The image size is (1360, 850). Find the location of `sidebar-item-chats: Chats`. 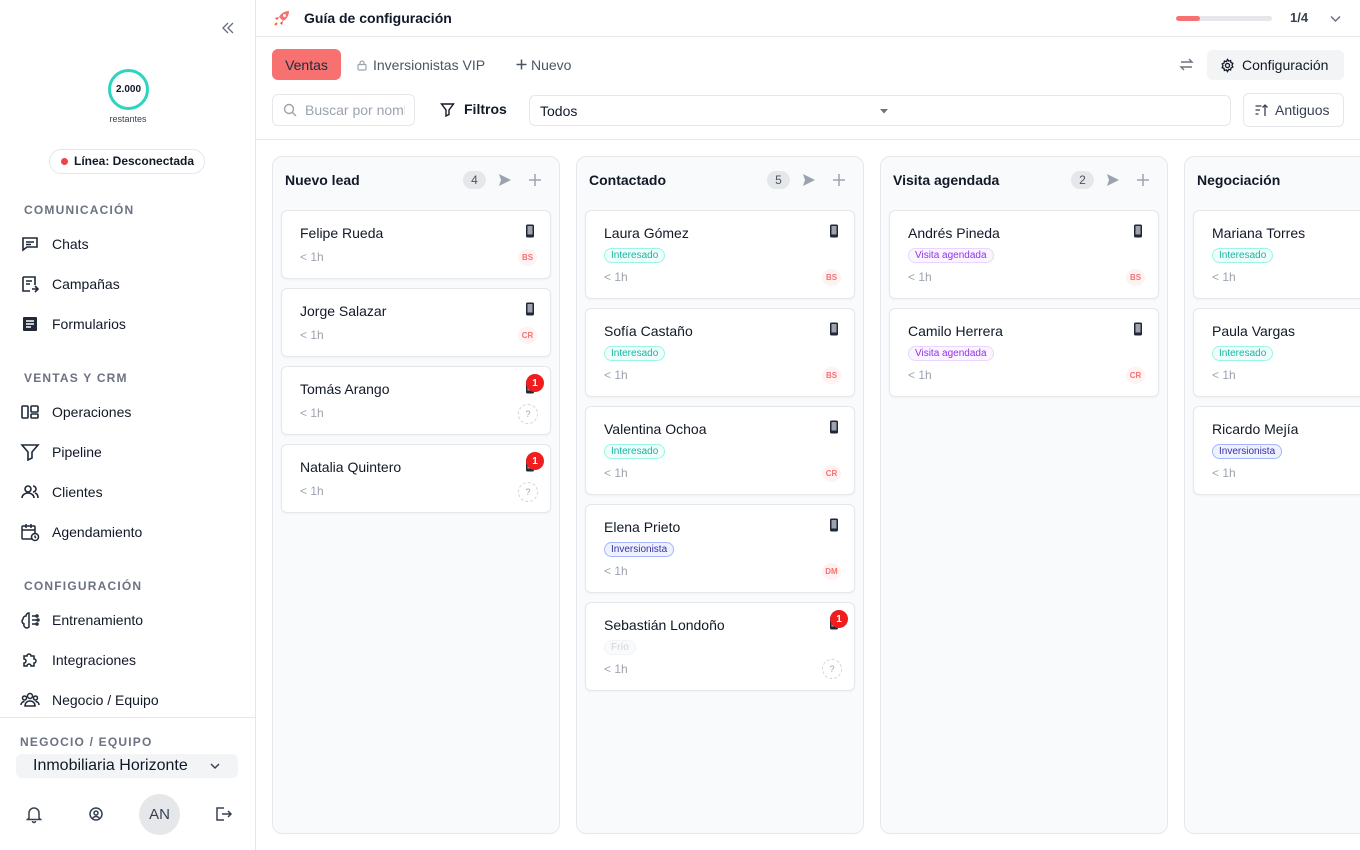

sidebar-item-chats: Chats is located at coordinates (130, 244).